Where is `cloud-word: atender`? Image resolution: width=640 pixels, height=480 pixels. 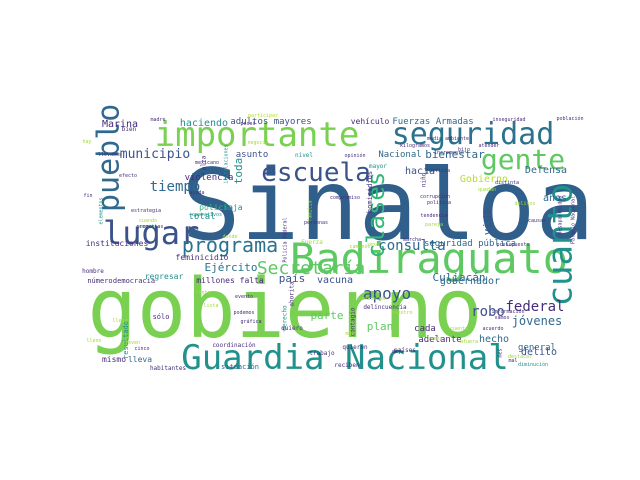 cloud-word: atender is located at coordinates (488, 146).